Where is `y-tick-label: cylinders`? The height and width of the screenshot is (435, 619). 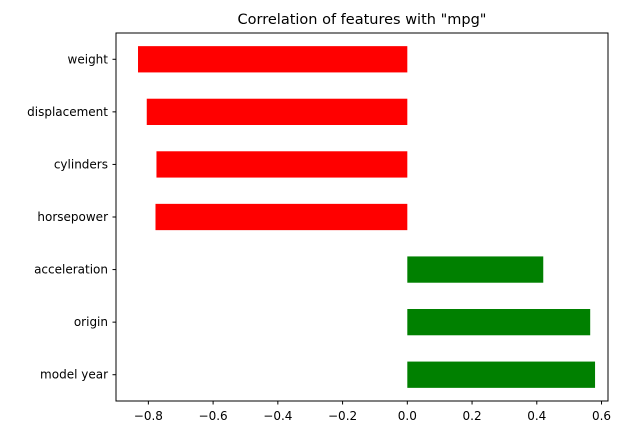 y-tick-label: cylinders is located at coordinates (81, 164).